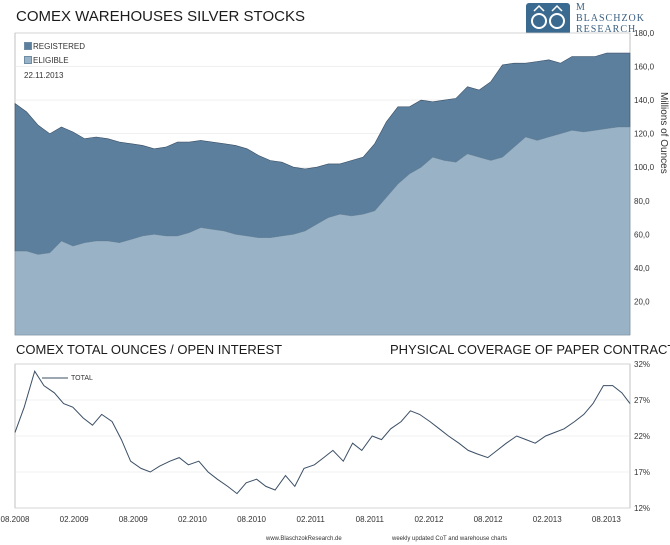 The width and height of the screenshot is (670, 545). I want to click on x-tick-label-2: 02.2011, so click(311, 519).